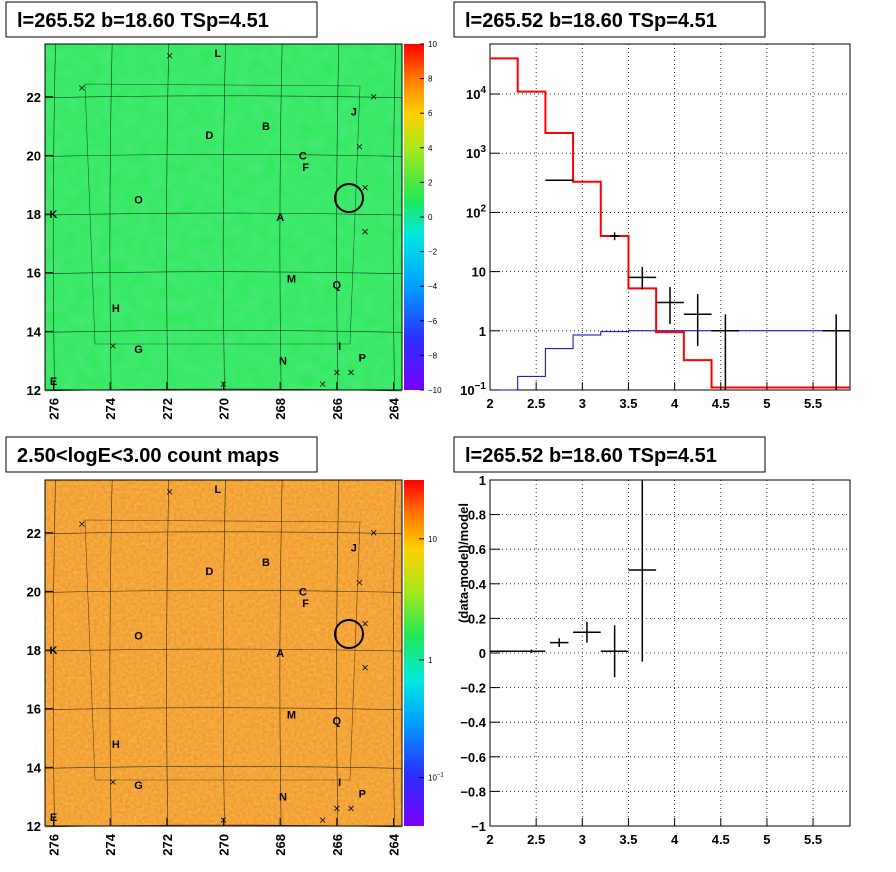 The image size is (896, 872). I want to click on x-tick-label: 4.5, so click(721, 403).